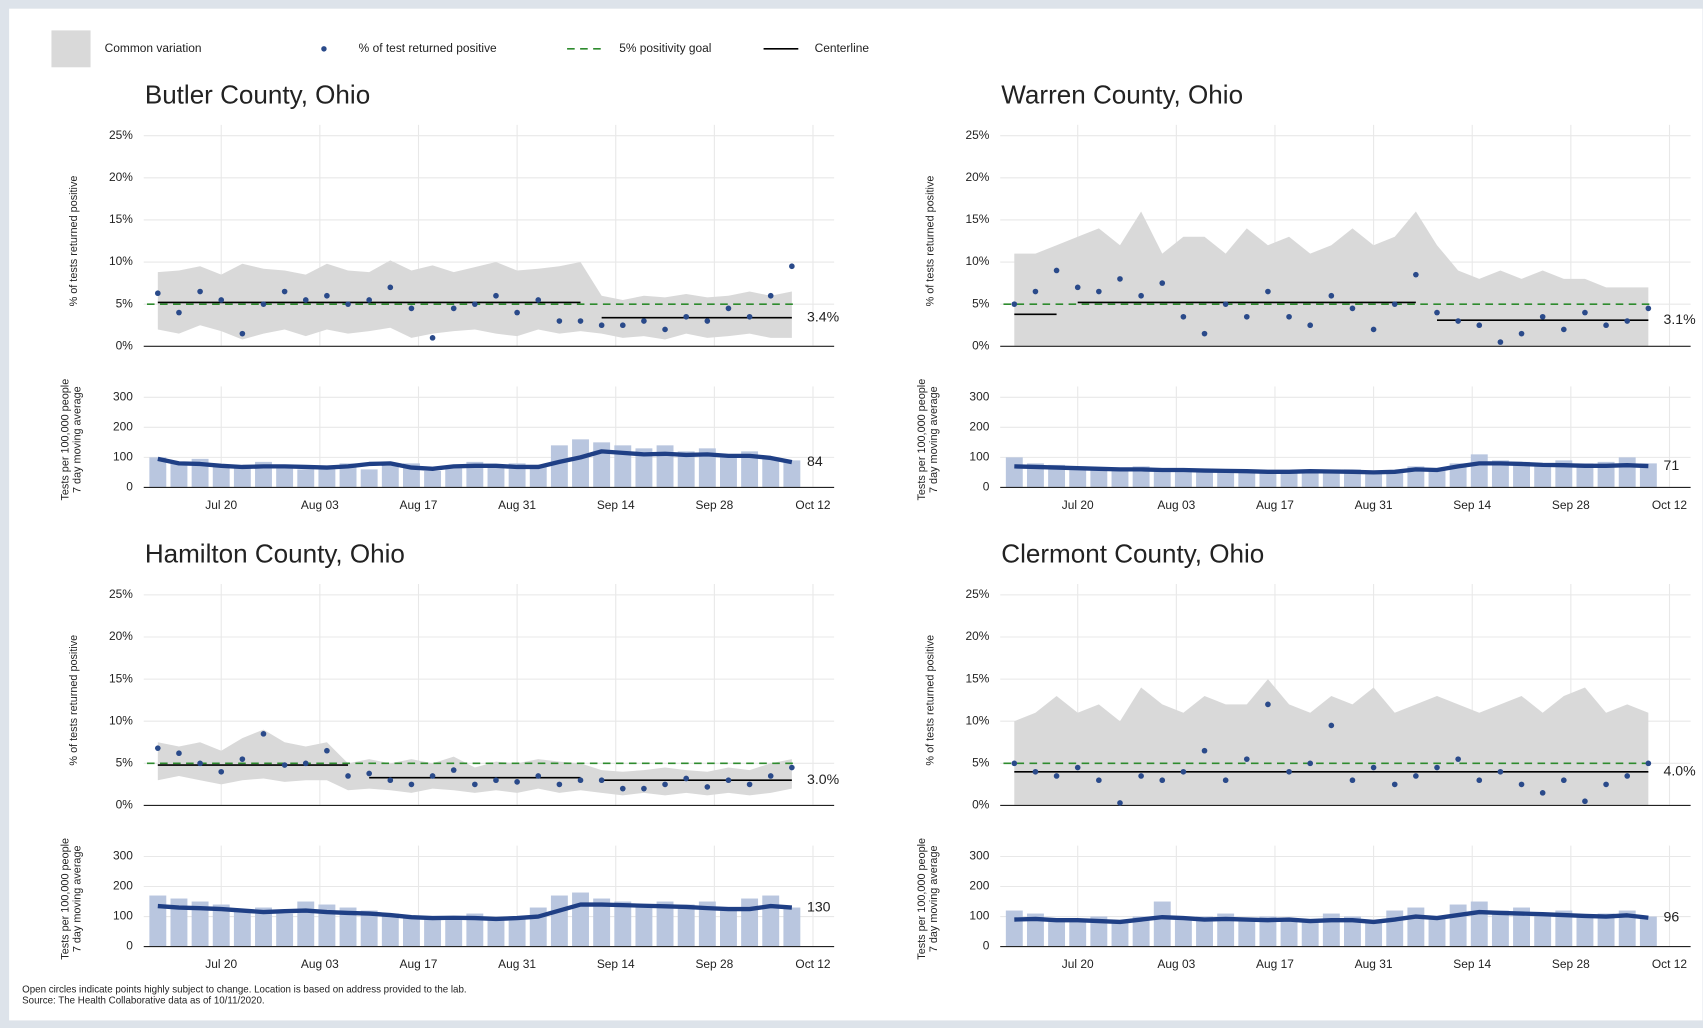  What do you see at coordinates (71, 49) in the screenshot?
I see `legend-band-swatch` at bounding box center [71, 49].